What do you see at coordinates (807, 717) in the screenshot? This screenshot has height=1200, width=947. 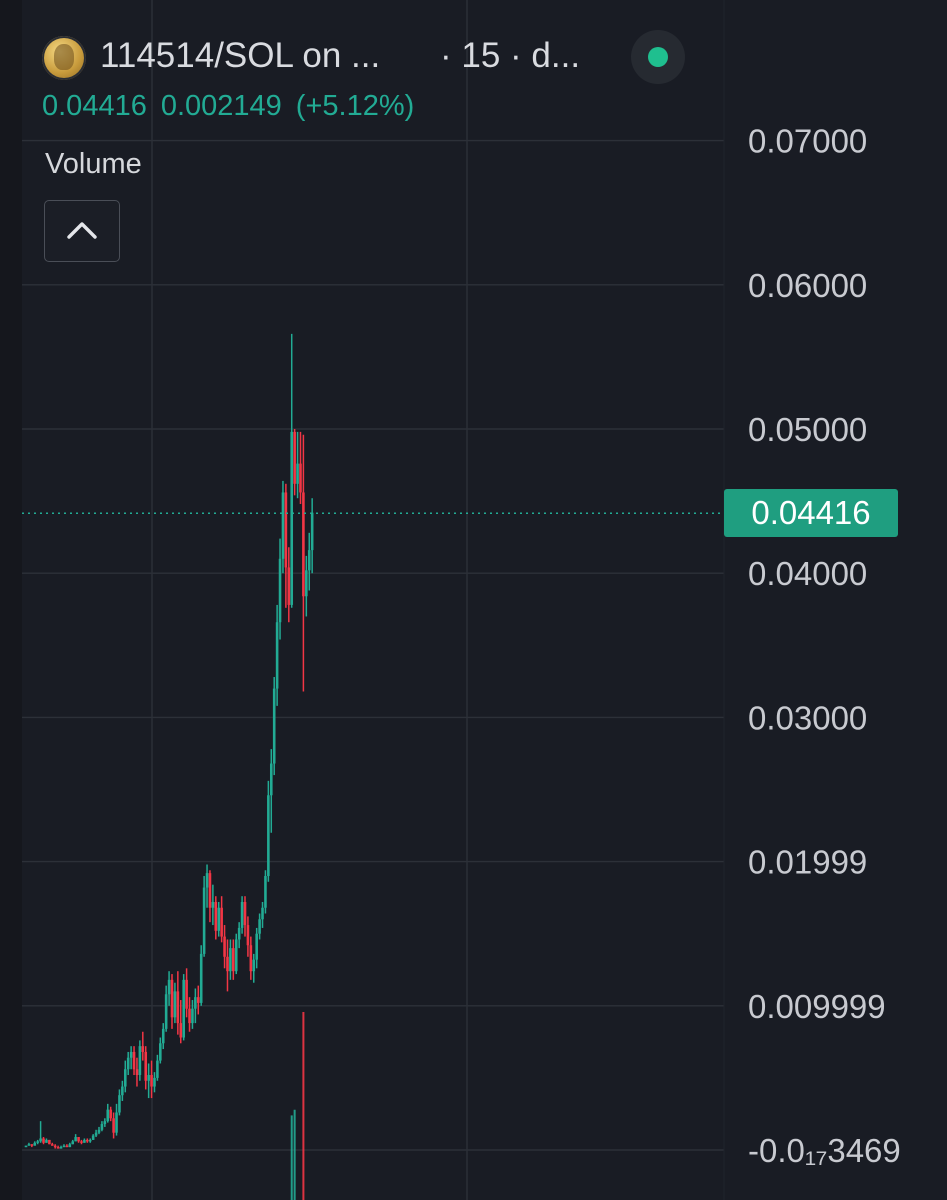 I see `price-axis-label: 0.03000` at bounding box center [807, 717].